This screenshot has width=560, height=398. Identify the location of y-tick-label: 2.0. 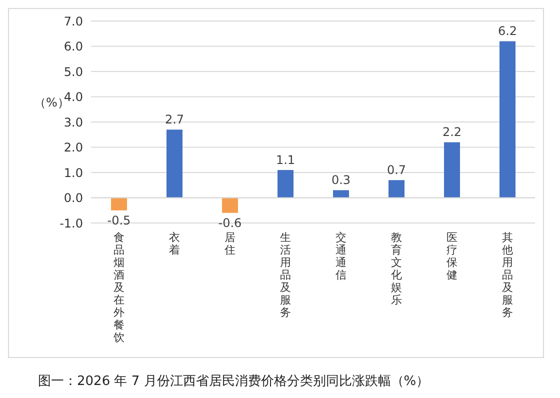
(73, 147).